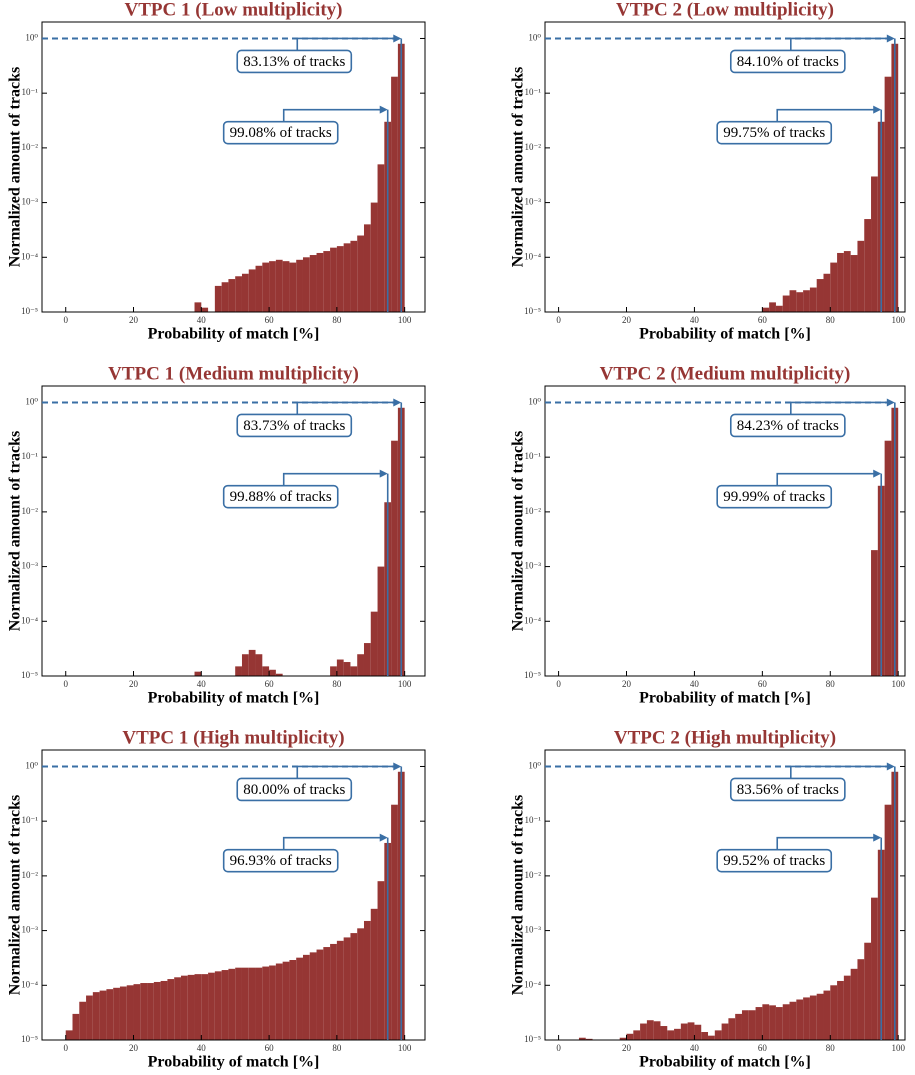 Image resolution: width=915 pixels, height=1075 pixels. Describe the element at coordinates (627, 320) in the screenshot. I see `x-tick-label: 20` at that location.